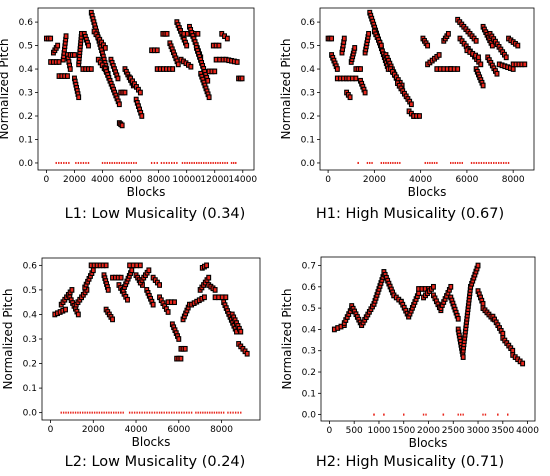 The image size is (550, 476). I want to click on panel-L1-ytick-label: 0.5, so click(26, 47).